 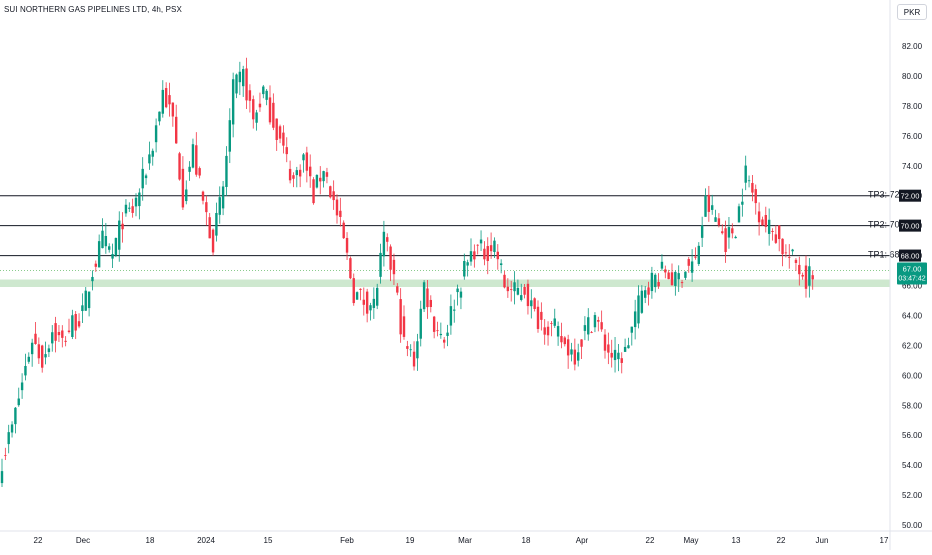 What do you see at coordinates (206, 540) in the screenshot?
I see `x-tick-label: 2024` at bounding box center [206, 540].